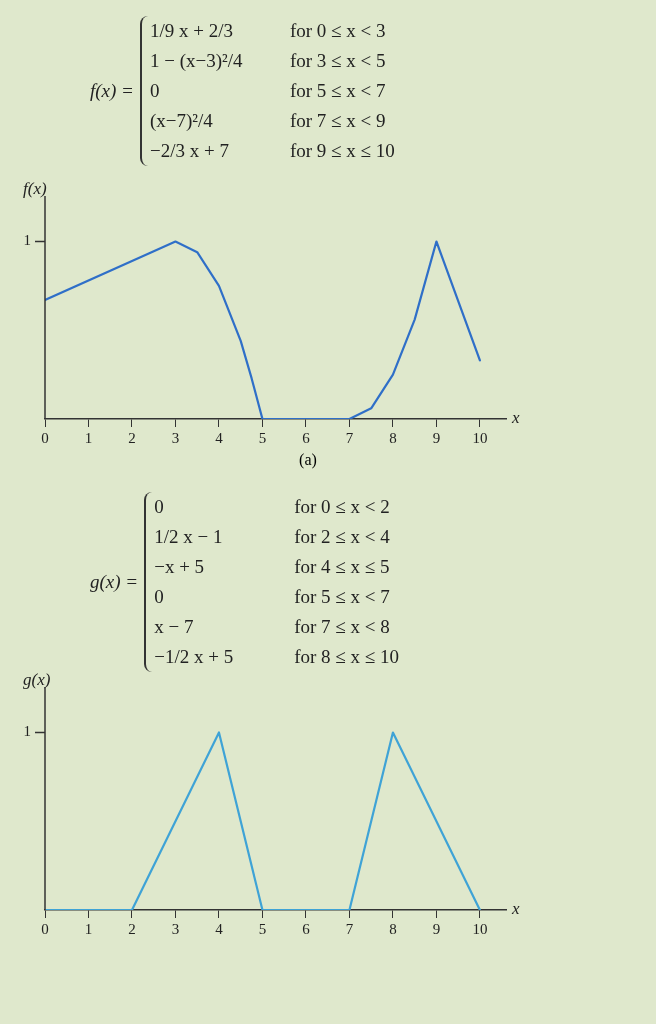 The height and width of the screenshot is (1024, 656). I want to click on text: 1/9 x + 2/3 for 0 ≤ x < 3, so click(267, 30).